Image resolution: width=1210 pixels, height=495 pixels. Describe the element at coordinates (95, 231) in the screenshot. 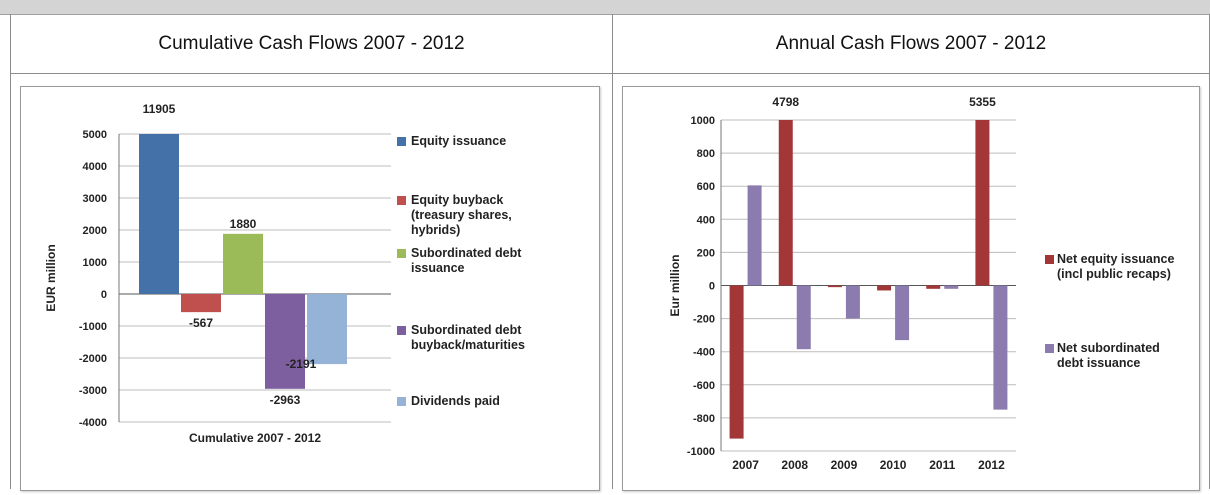

I see `y-tick-label: 2000` at that location.